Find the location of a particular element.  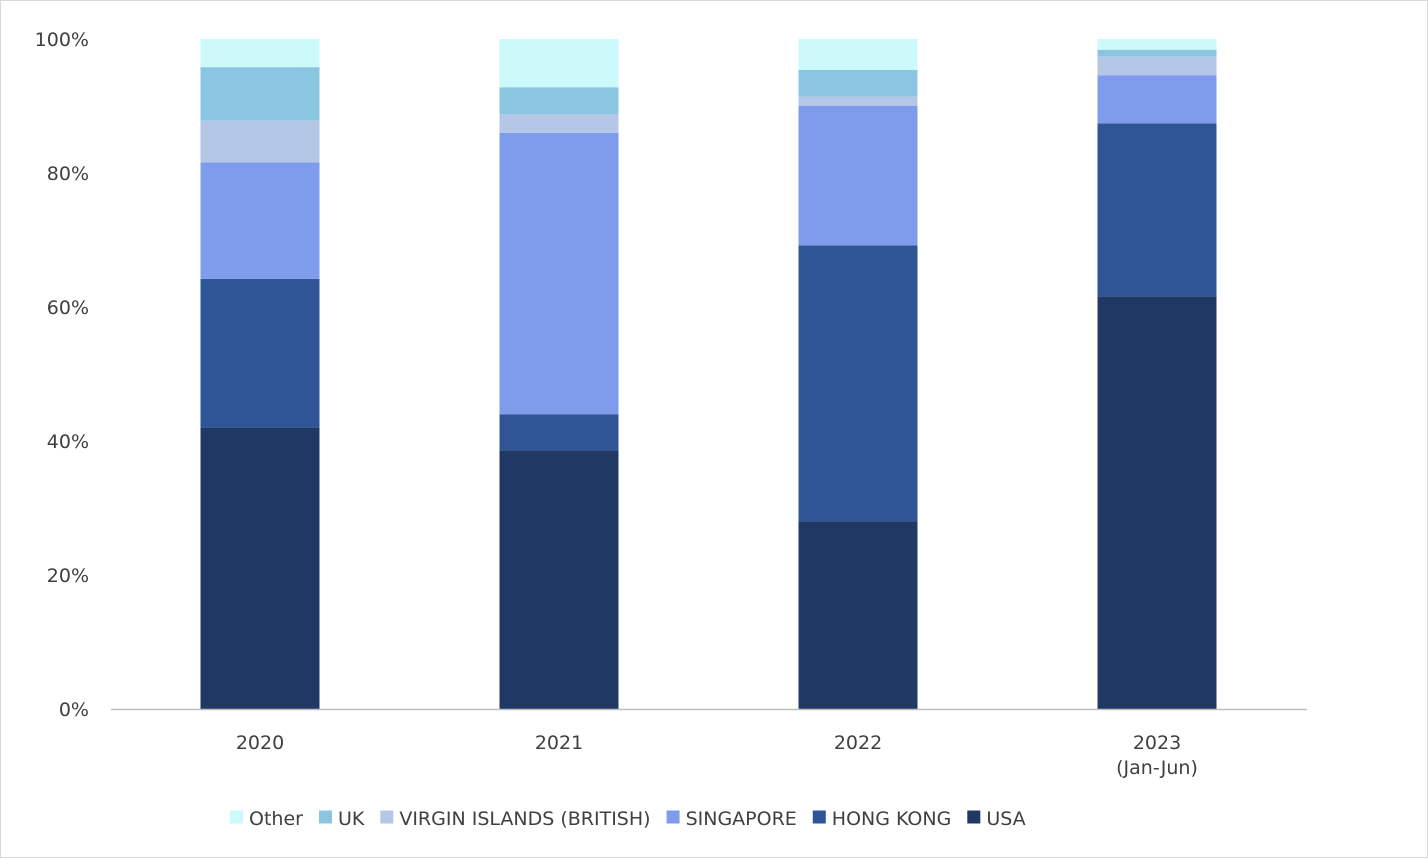

legend-item: SINGAPORE is located at coordinates (731, 819).